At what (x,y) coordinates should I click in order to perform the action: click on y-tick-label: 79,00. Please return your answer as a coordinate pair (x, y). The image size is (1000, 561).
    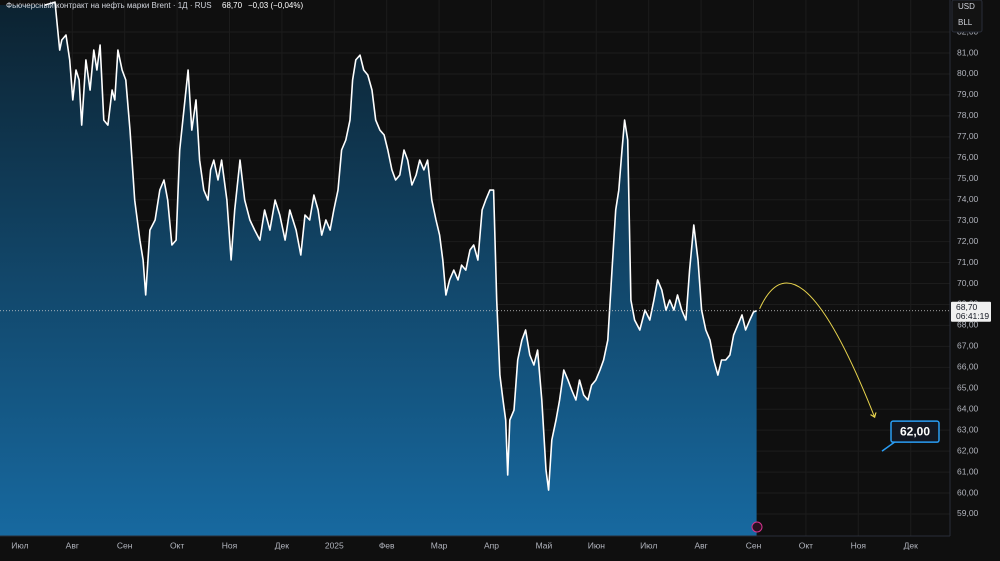
    Looking at the image, I should click on (968, 94).